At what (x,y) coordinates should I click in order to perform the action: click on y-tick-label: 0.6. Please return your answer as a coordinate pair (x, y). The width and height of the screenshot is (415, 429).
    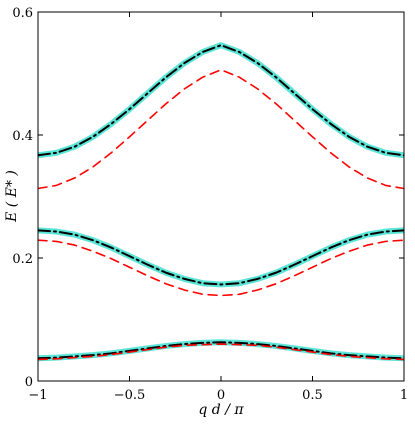
    Looking at the image, I should click on (22, 13).